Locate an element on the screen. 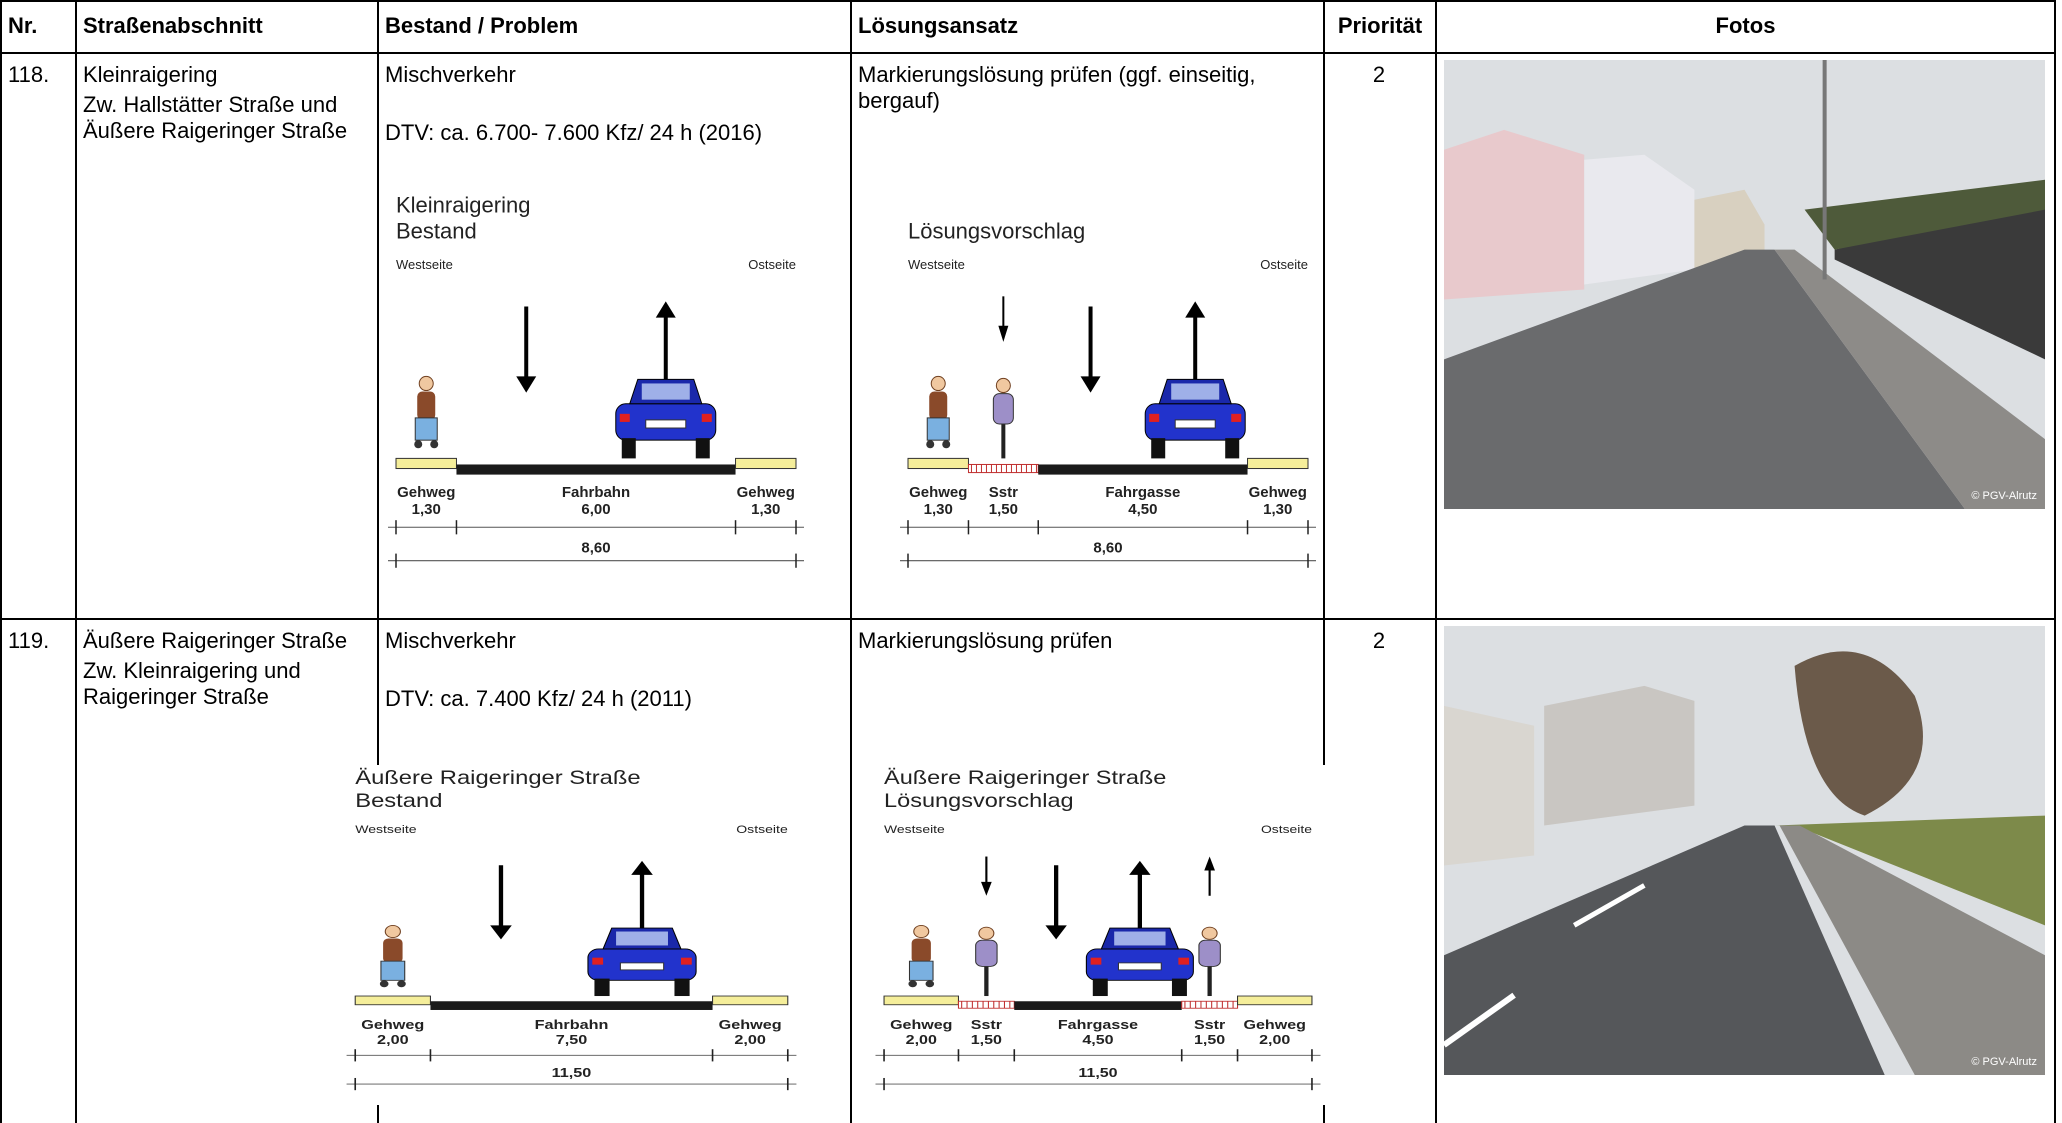  tree is located at coordinates (1858, 733).